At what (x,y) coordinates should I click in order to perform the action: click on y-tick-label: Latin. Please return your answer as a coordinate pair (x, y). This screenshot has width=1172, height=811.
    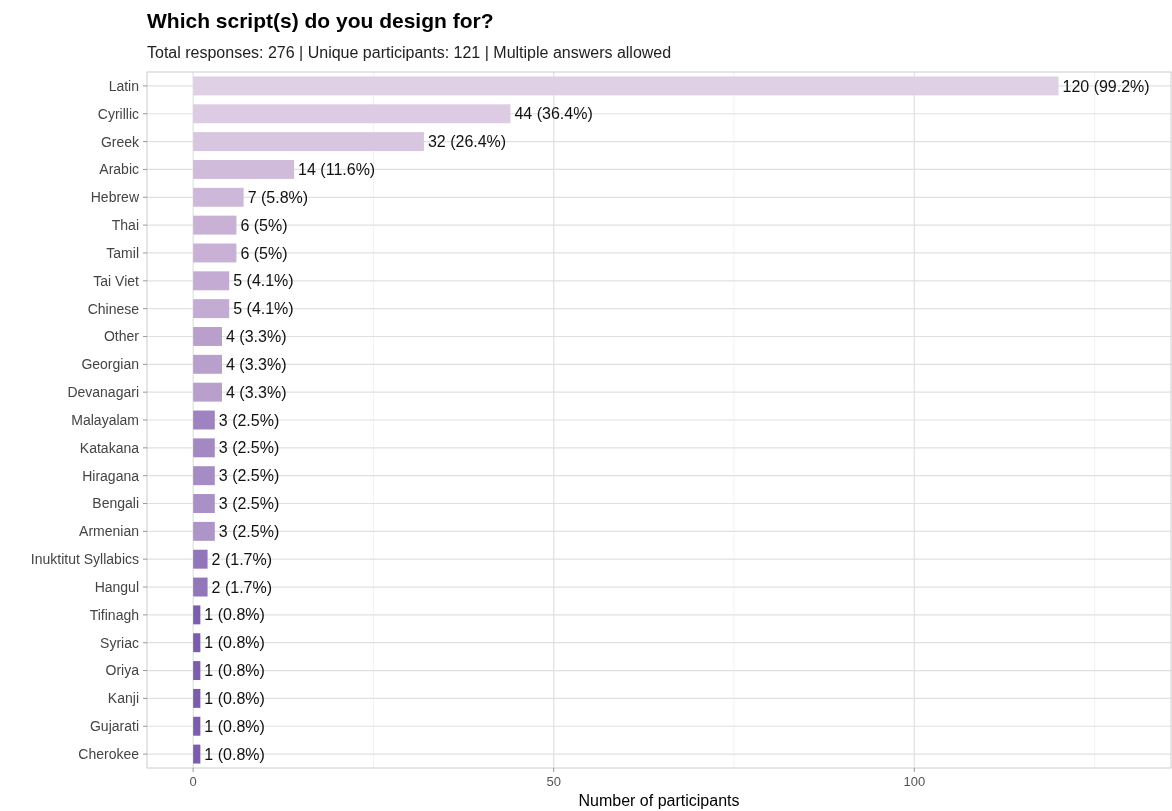
    Looking at the image, I should click on (123, 85).